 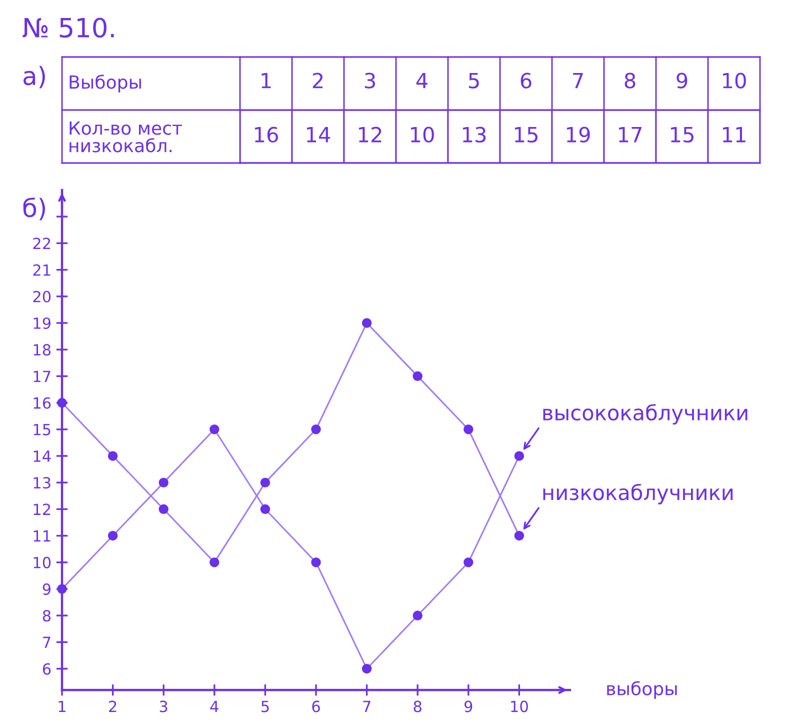 I want to click on x-axis-title: выборы, so click(x=642, y=690).